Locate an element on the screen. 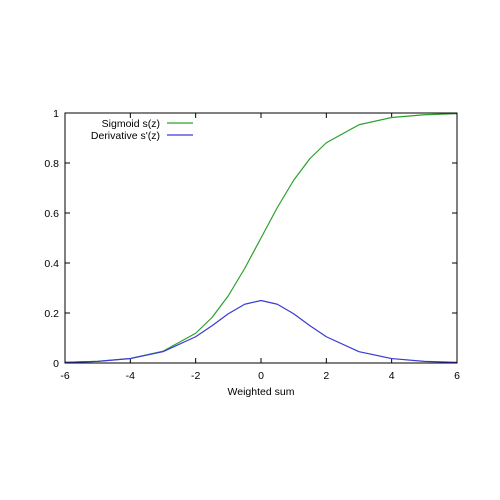  x-tick-label: 4 is located at coordinates (392, 376).